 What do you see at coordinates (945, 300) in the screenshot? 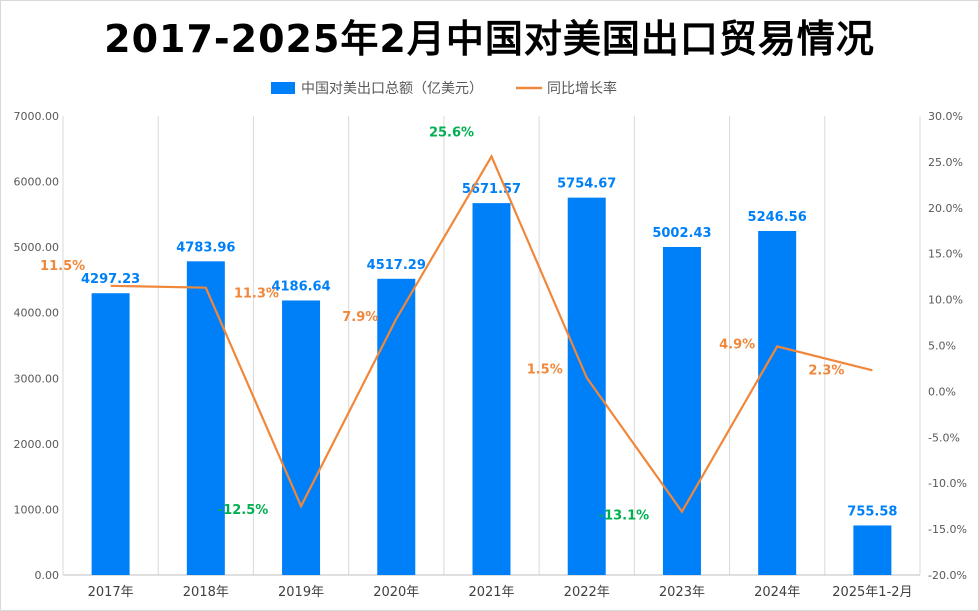
I see `right-tick-label: 10.0%` at bounding box center [945, 300].